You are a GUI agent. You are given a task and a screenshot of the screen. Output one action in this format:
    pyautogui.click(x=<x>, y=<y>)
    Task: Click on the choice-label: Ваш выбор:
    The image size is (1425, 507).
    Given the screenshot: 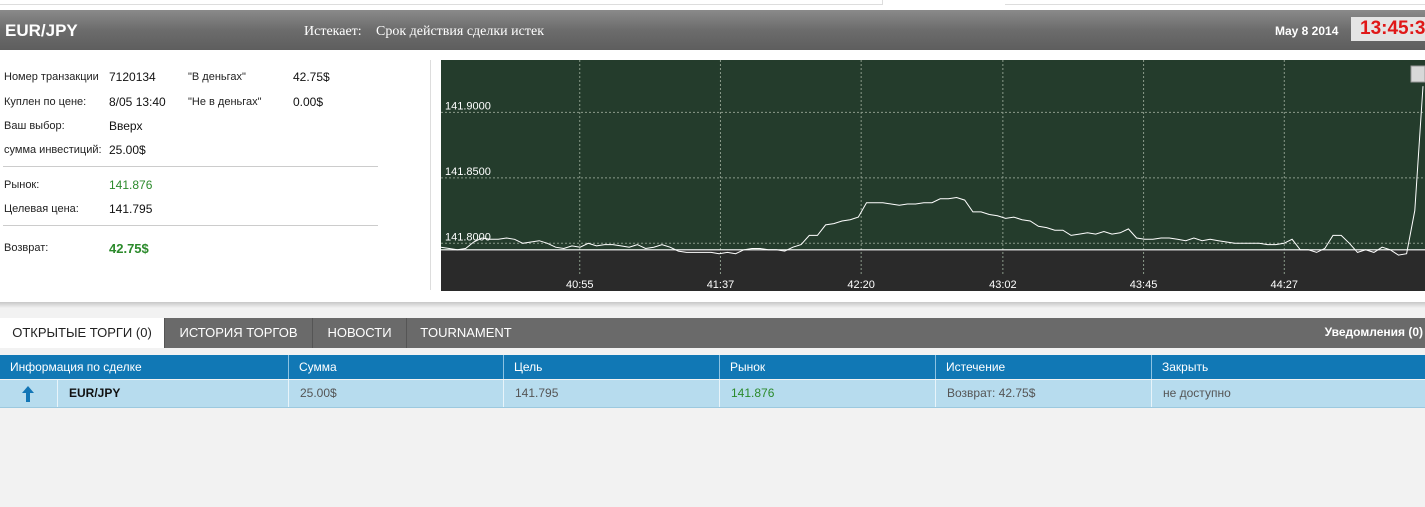 What is the action you would take?
    pyautogui.click(x=34, y=126)
    